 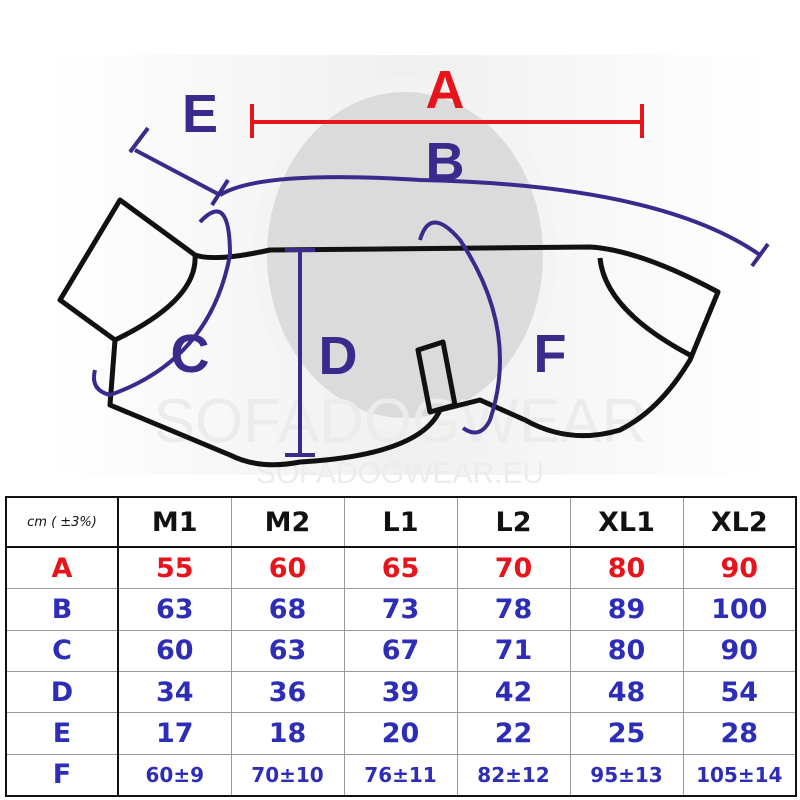 I want to click on measure-label: C, so click(x=62, y=650).